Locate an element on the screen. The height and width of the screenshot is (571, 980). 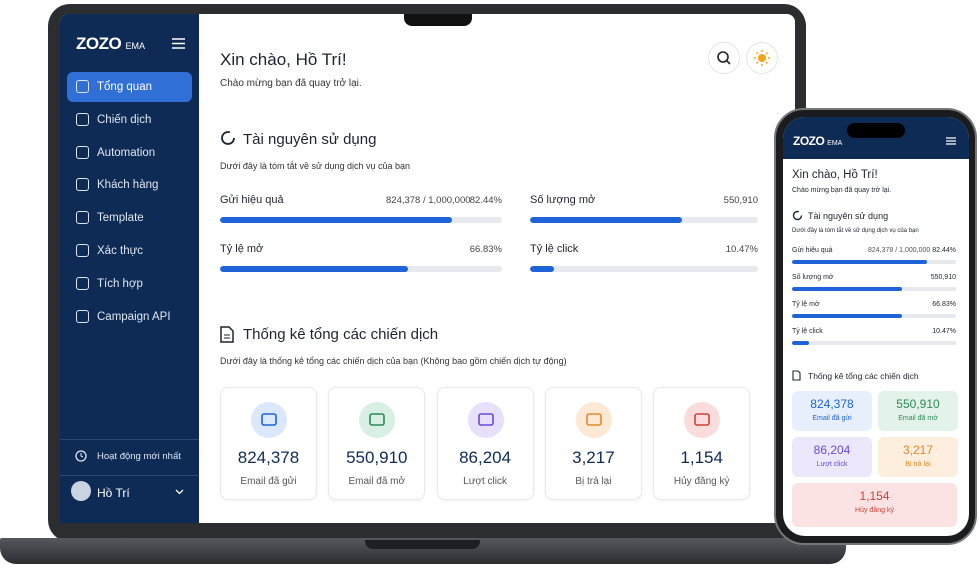
stat-label: Email đã gửi is located at coordinates (832, 418).